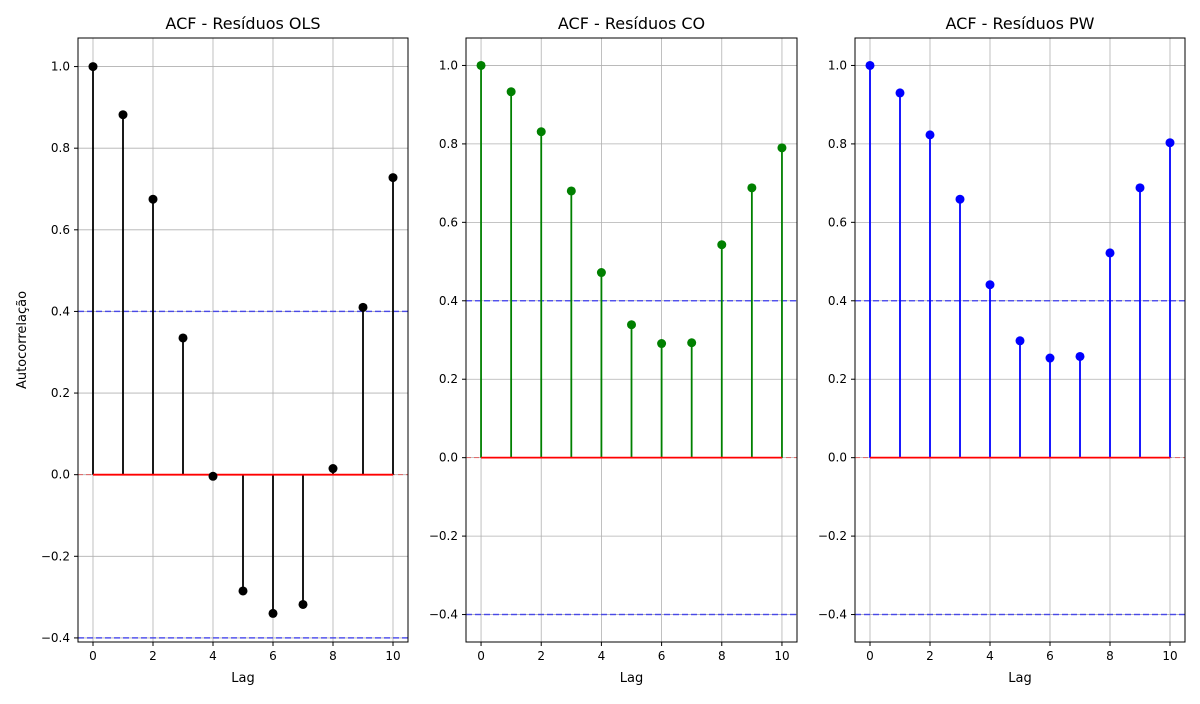 The width and height of the screenshot is (1200, 704). I want to click on chart-title: ACF - Resíduos OLS, so click(242, 23).